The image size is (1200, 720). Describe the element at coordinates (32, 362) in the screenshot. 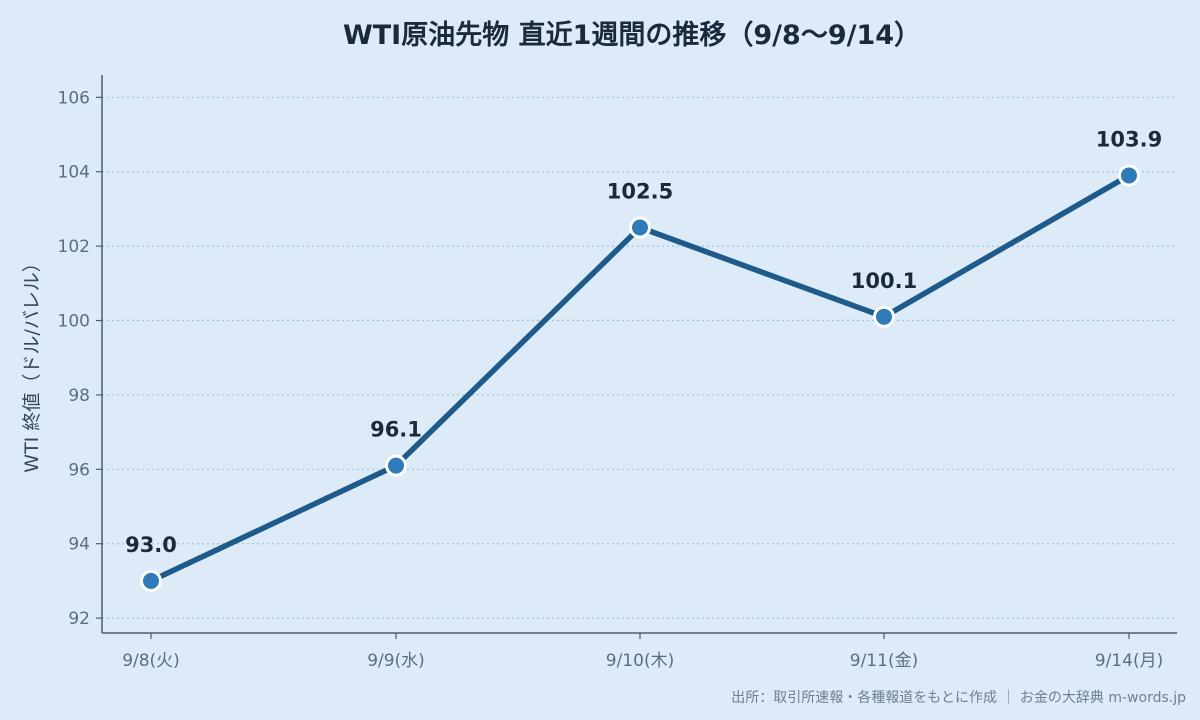

I see `y-axis-label: WTI 終値（ドル/バレル）` at that location.